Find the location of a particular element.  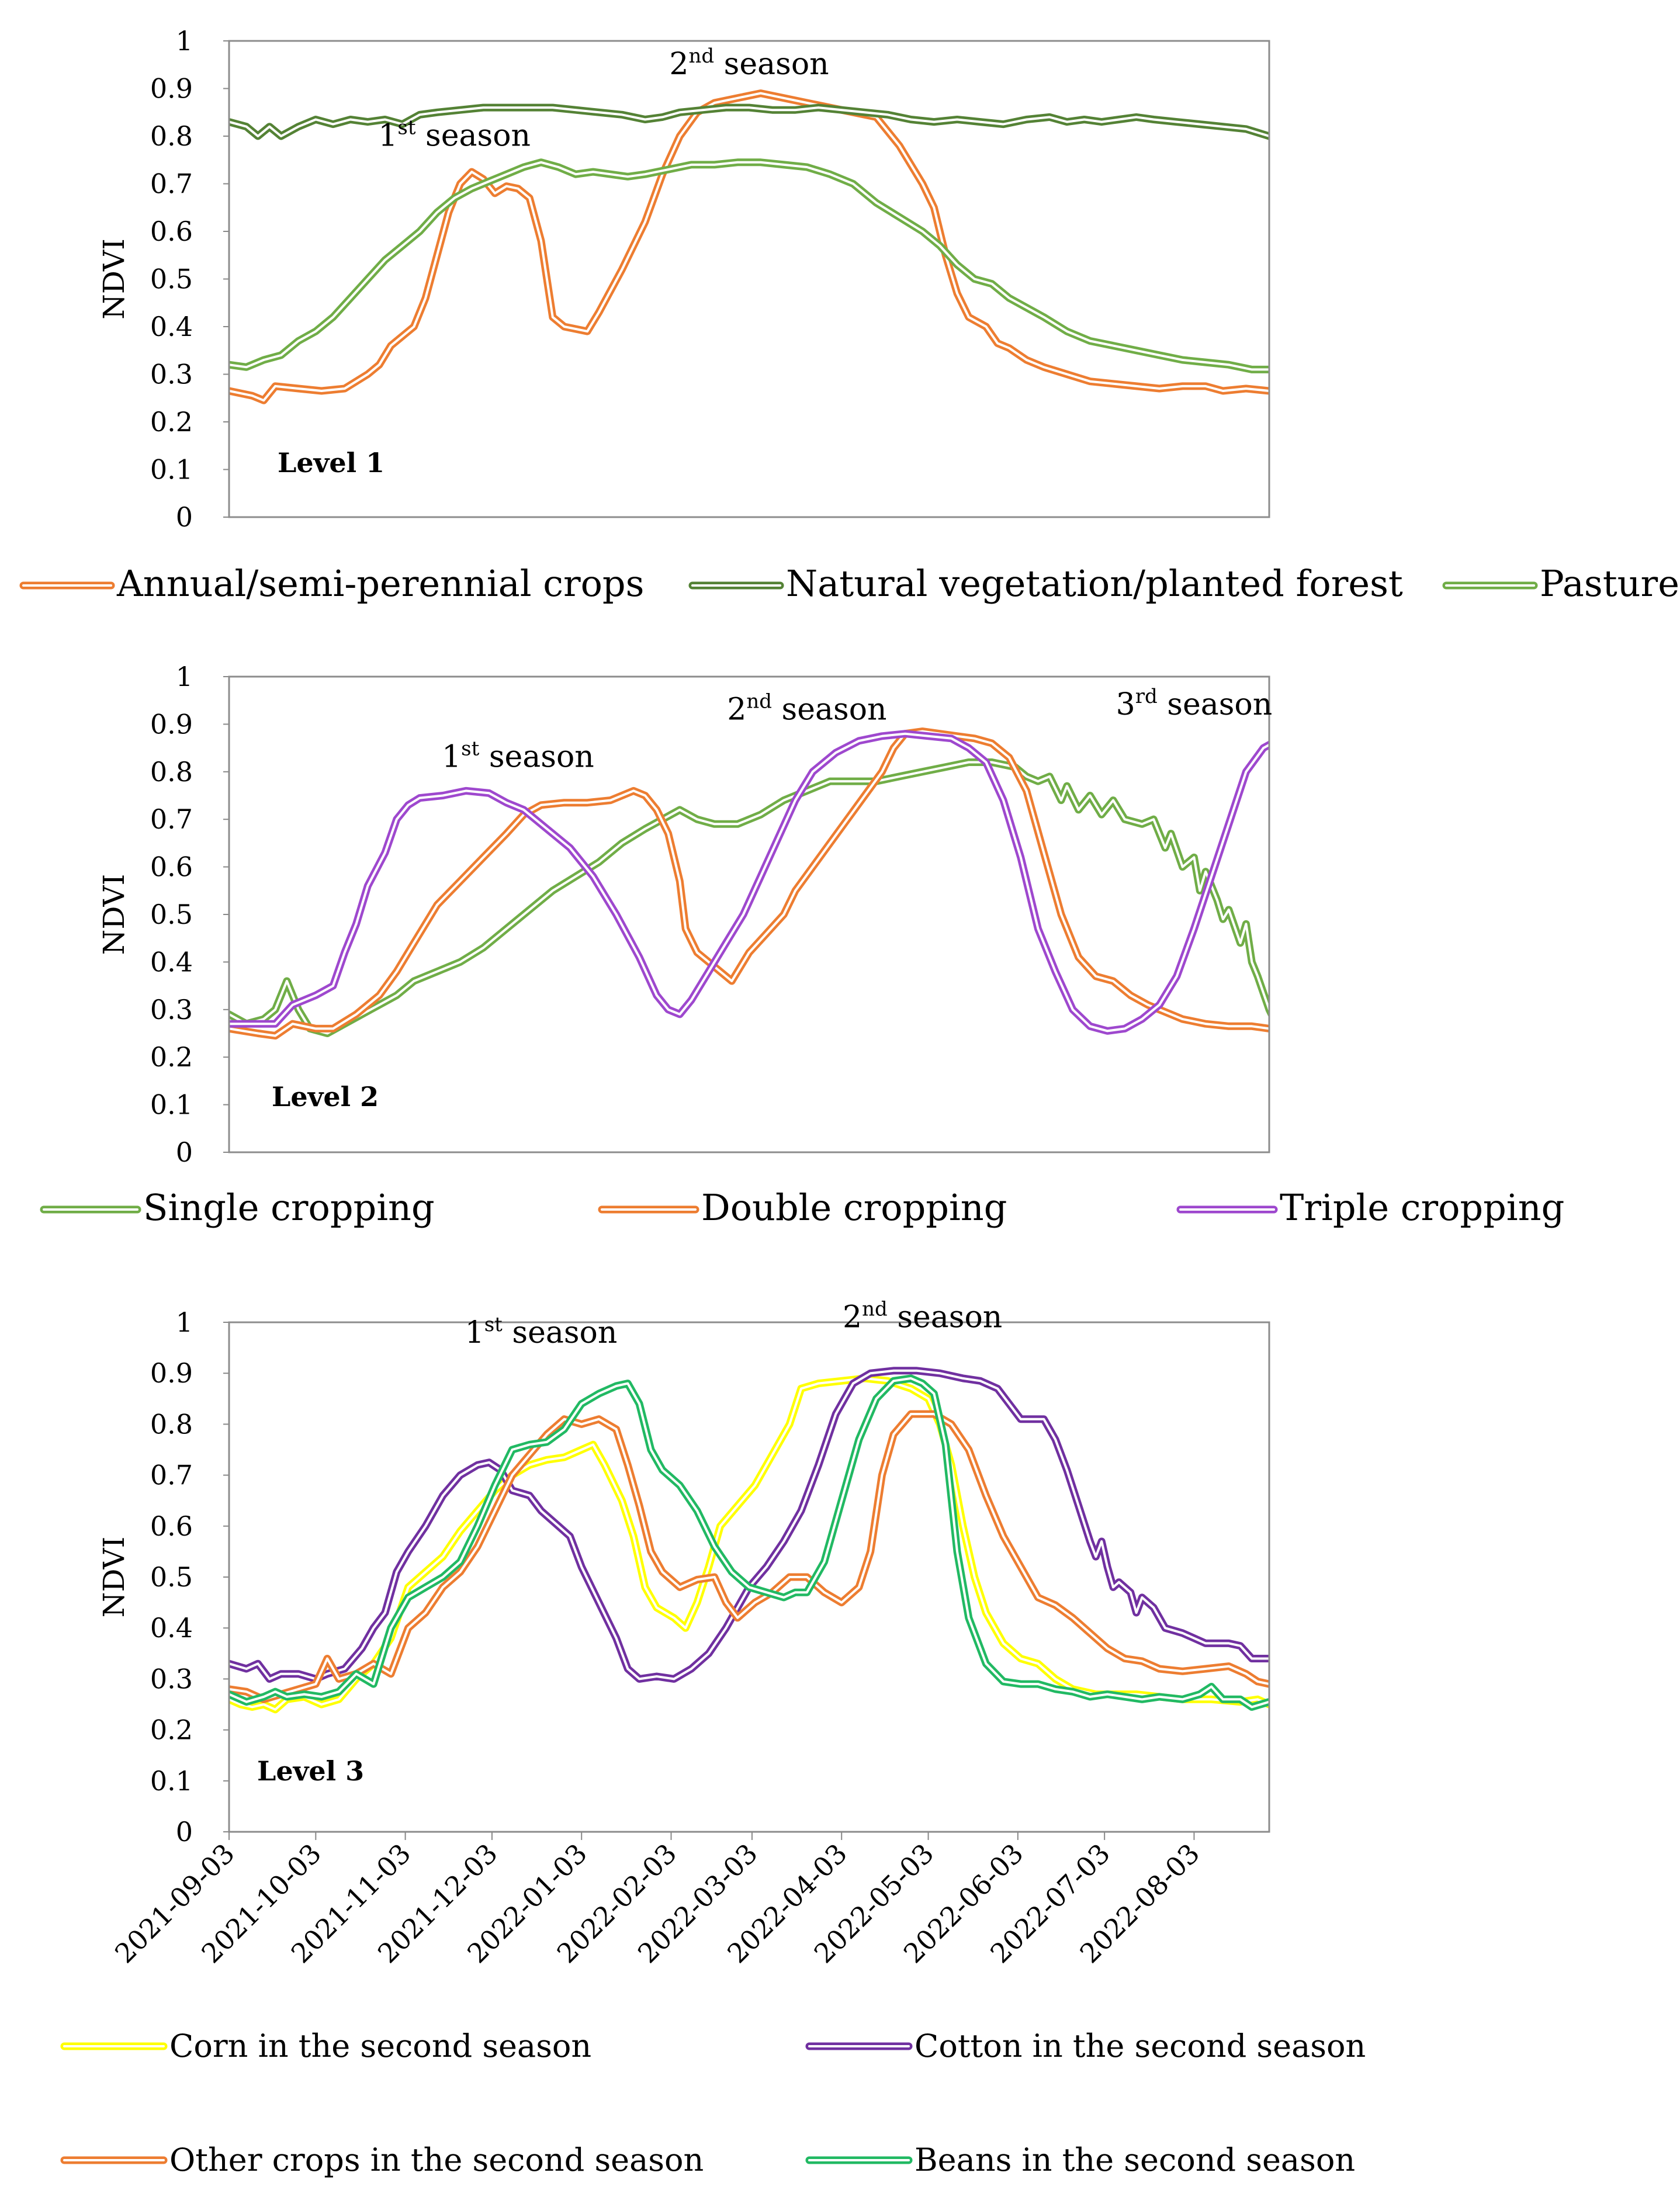

legend-label: Beans in the second season is located at coordinates (1135, 2160).